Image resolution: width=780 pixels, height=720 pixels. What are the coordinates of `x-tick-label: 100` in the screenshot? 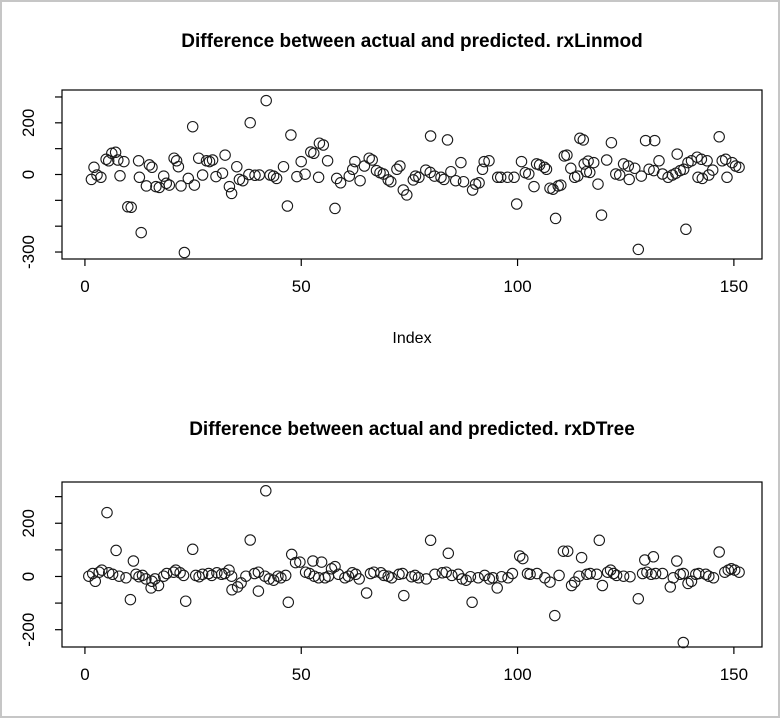 It's located at (517, 286).